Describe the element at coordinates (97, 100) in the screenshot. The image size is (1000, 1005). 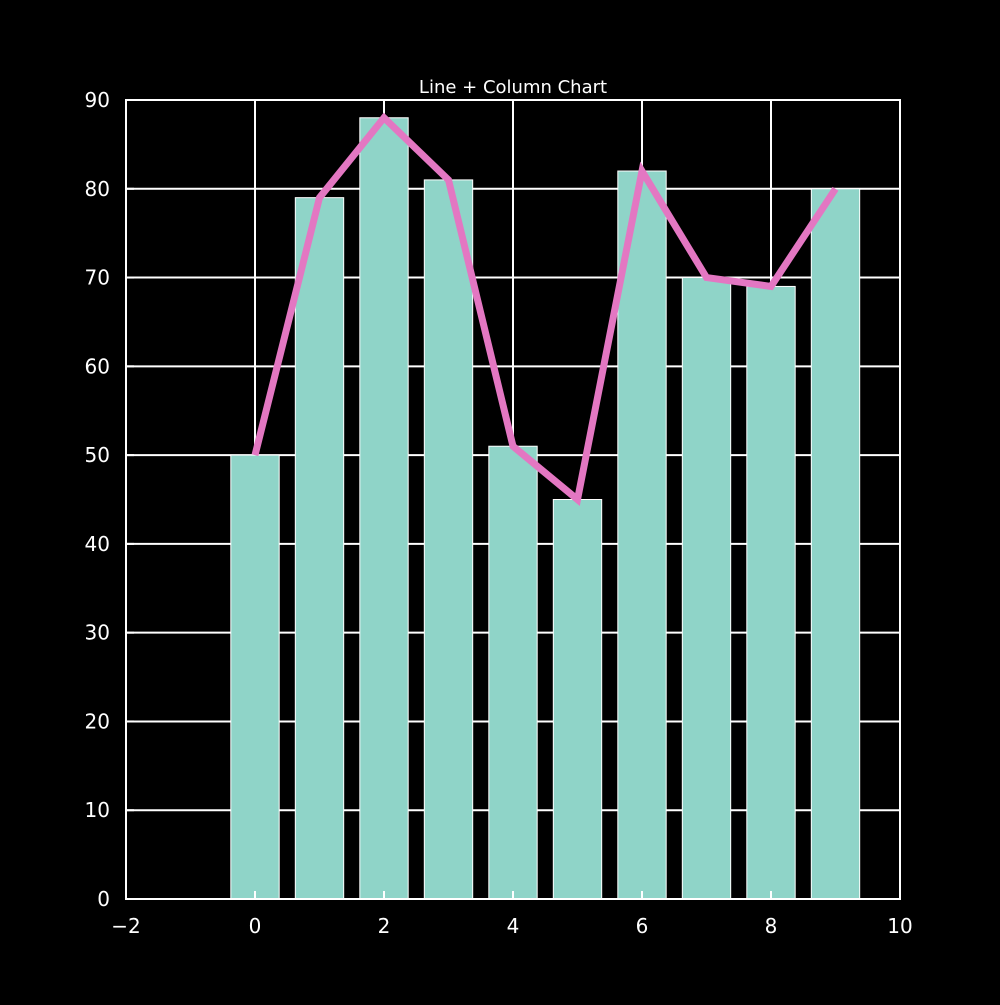
I see `y-tick-label-9: 90` at that location.